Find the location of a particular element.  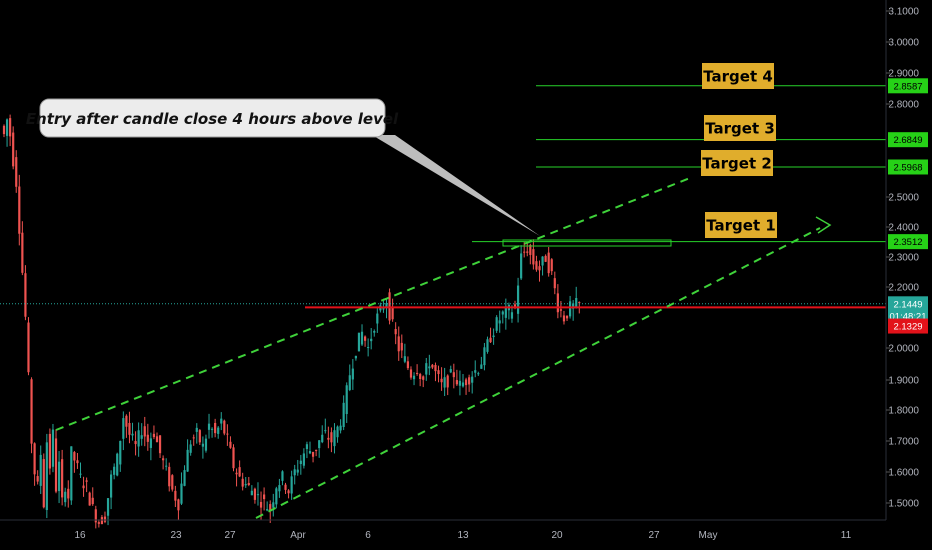

target-label-text: Target 4 is located at coordinates (738, 77).